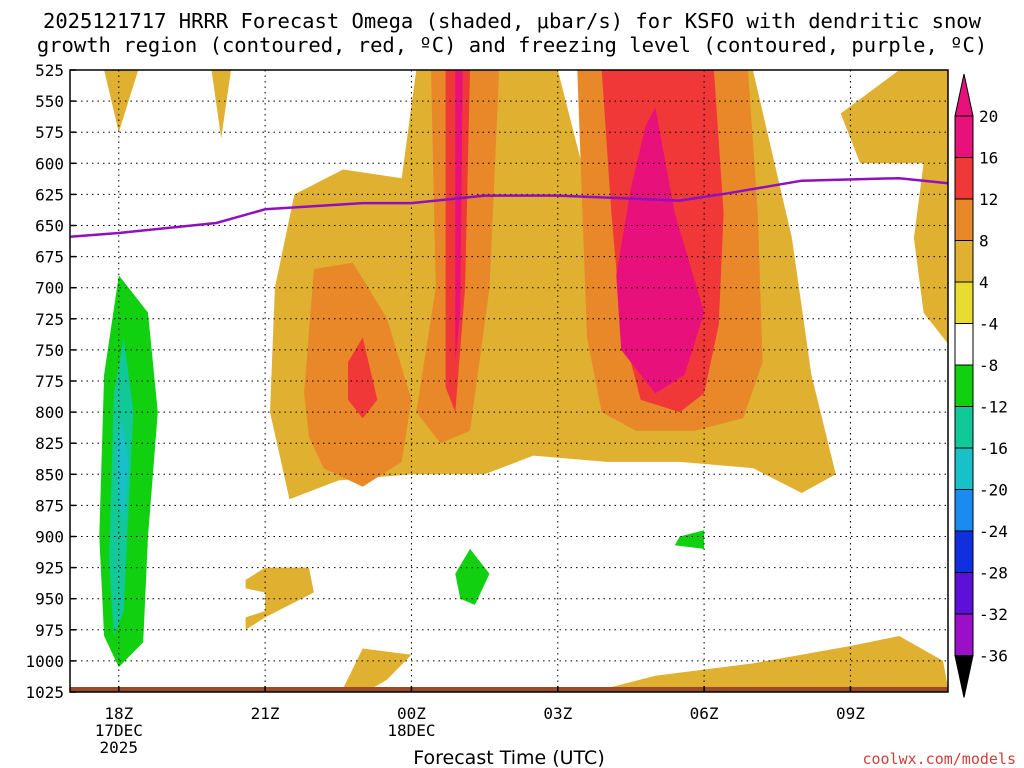 This screenshot has height=768, width=1024. Describe the element at coordinates (49, 226) in the screenshot. I see `y-tick-label: 650` at that location.